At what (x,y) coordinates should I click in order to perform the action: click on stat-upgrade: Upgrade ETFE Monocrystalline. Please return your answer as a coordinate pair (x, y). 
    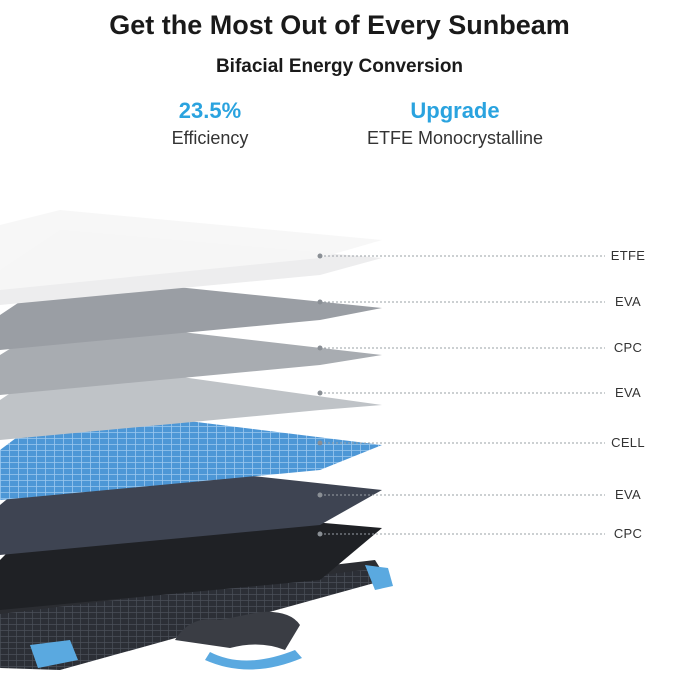
    Looking at the image, I should click on (455, 124).